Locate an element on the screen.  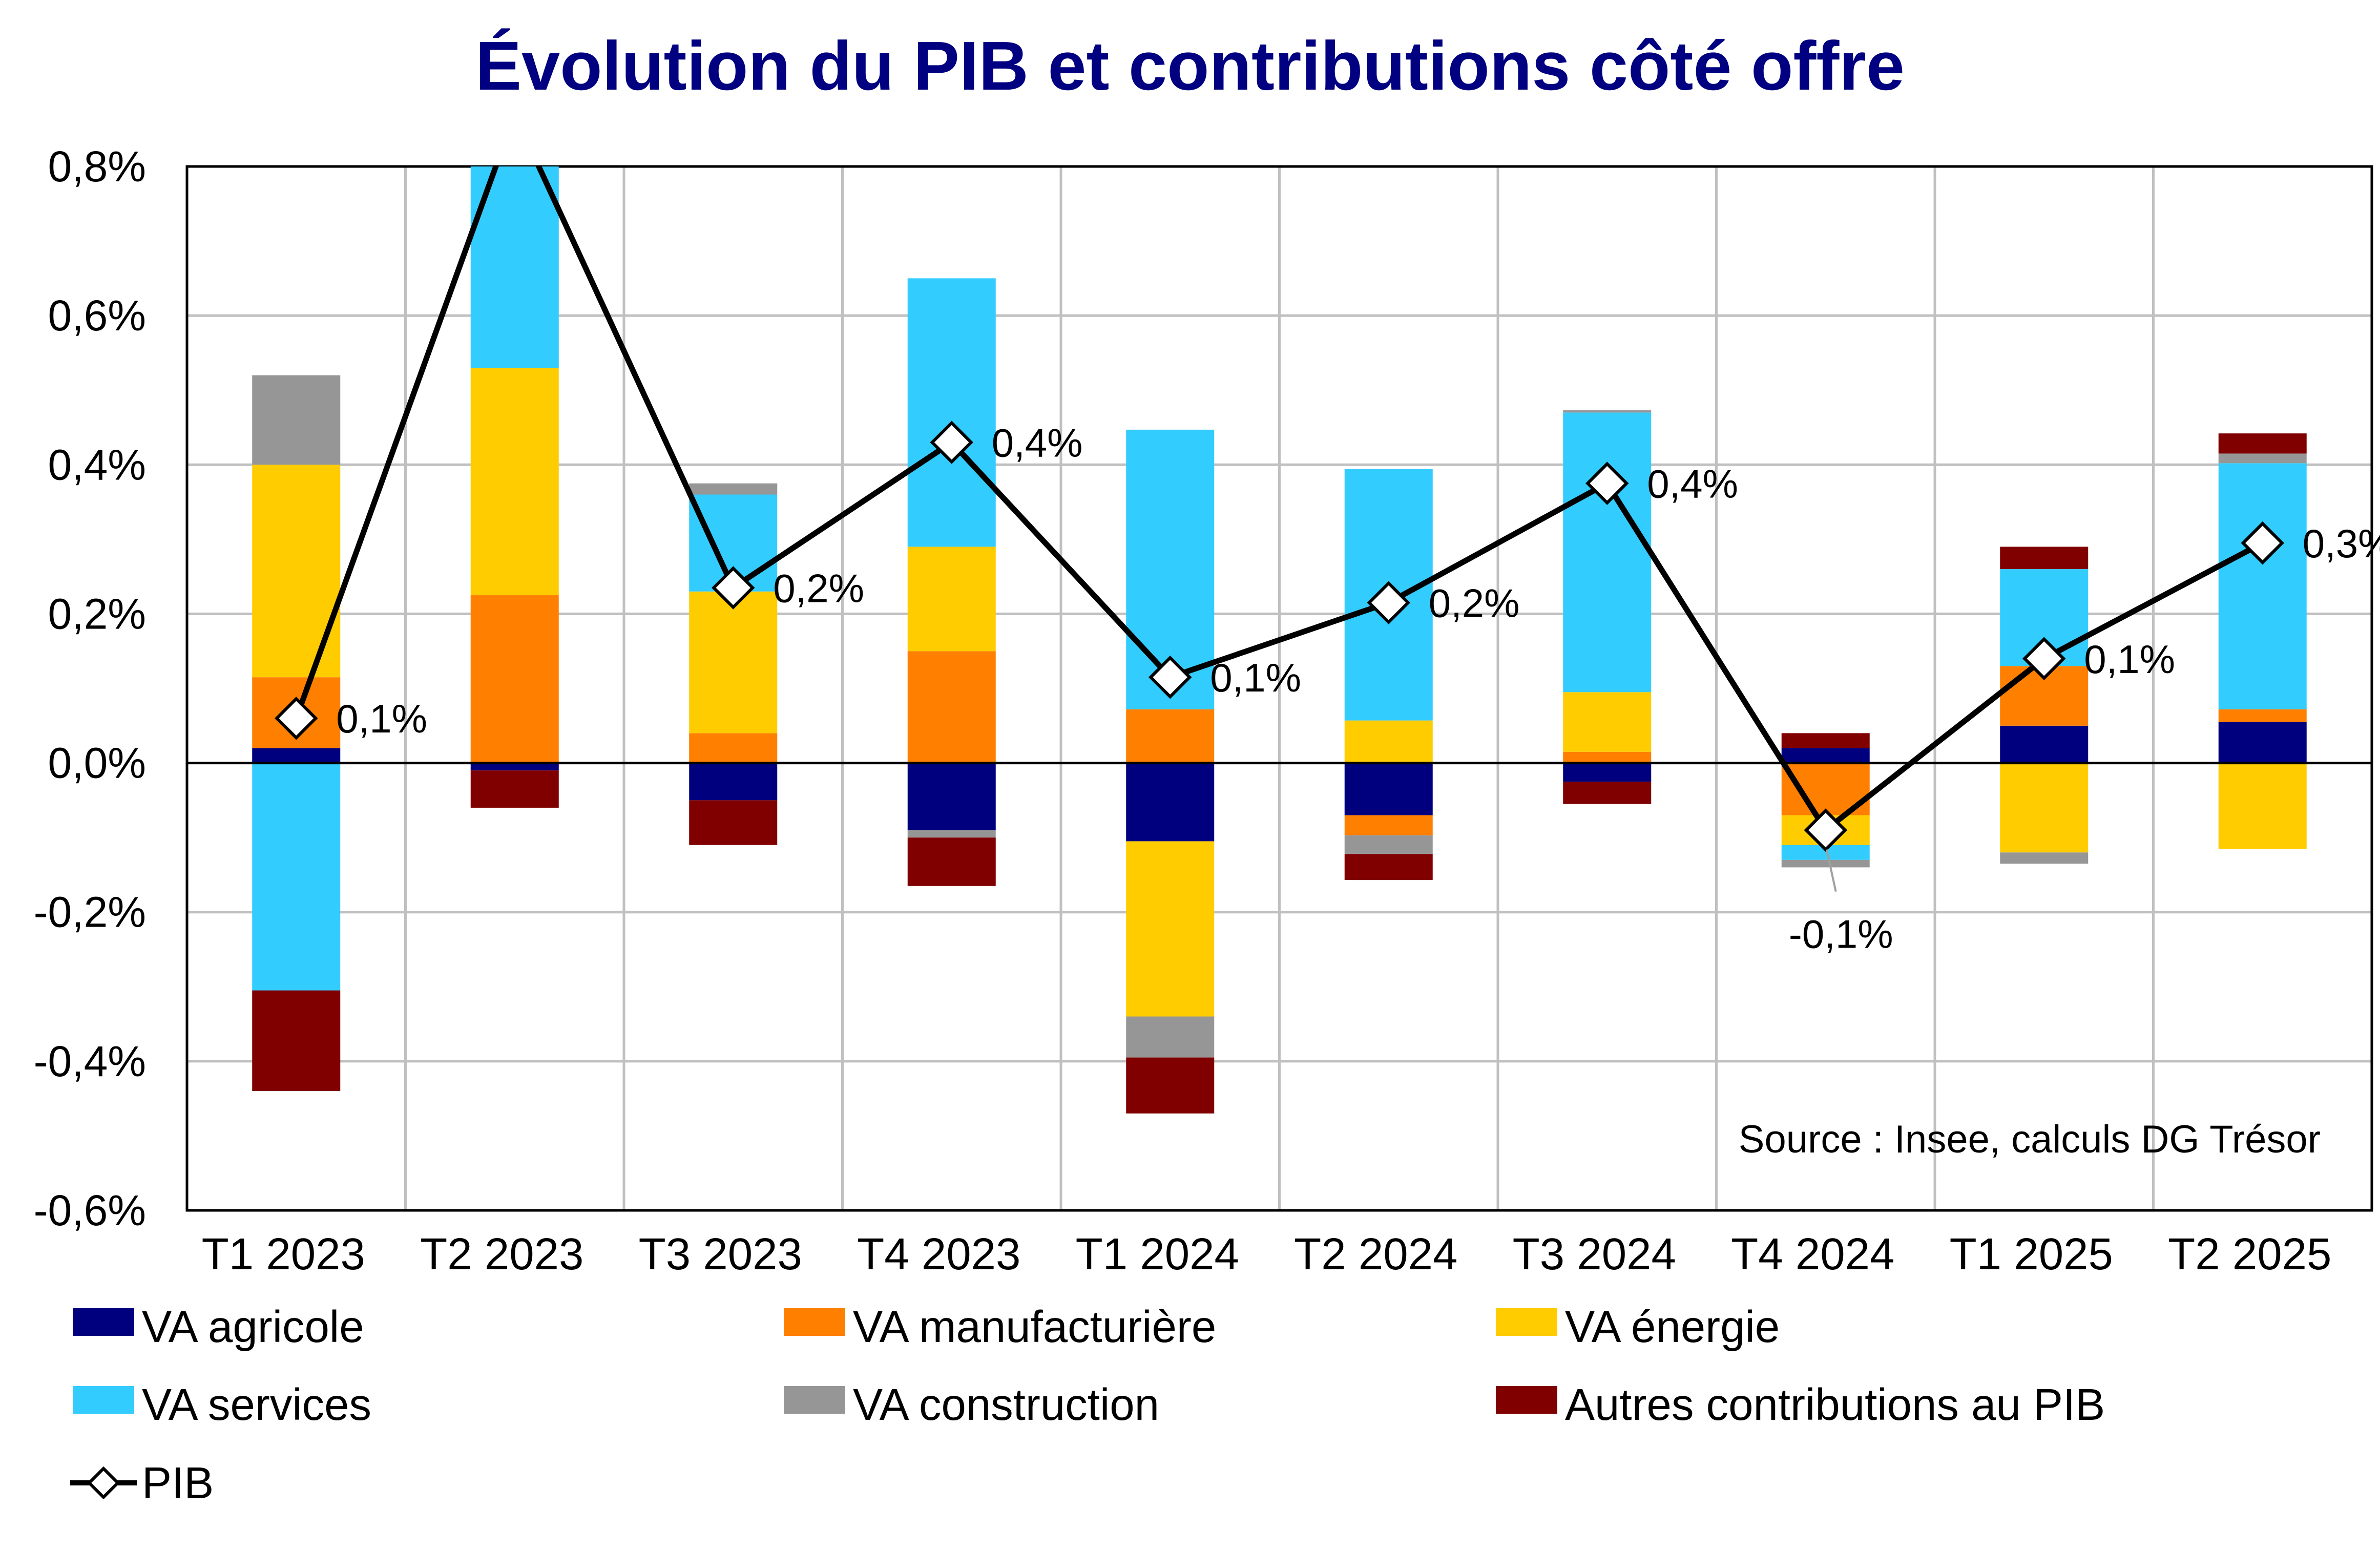
legend-label-va-construction: VA construction is located at coordinates (1006, 1405).